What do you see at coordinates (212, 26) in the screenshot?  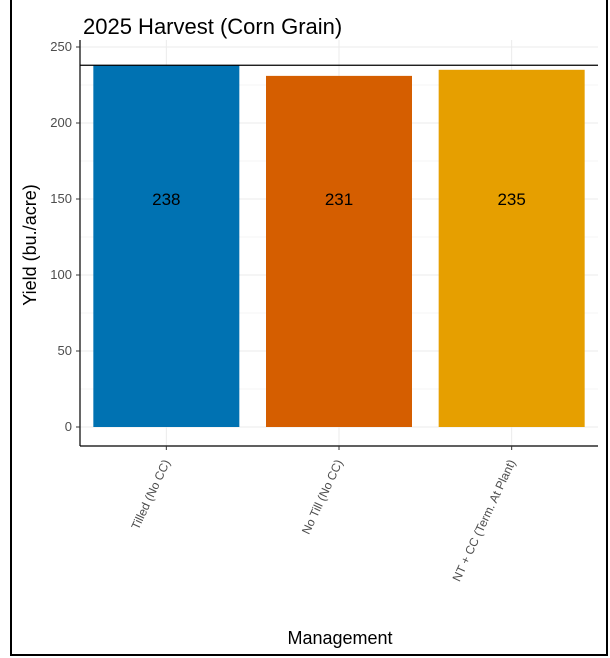 I see `chart-title: 2025 Harvest (Corn Grain)` at bounding box center [212, 26].